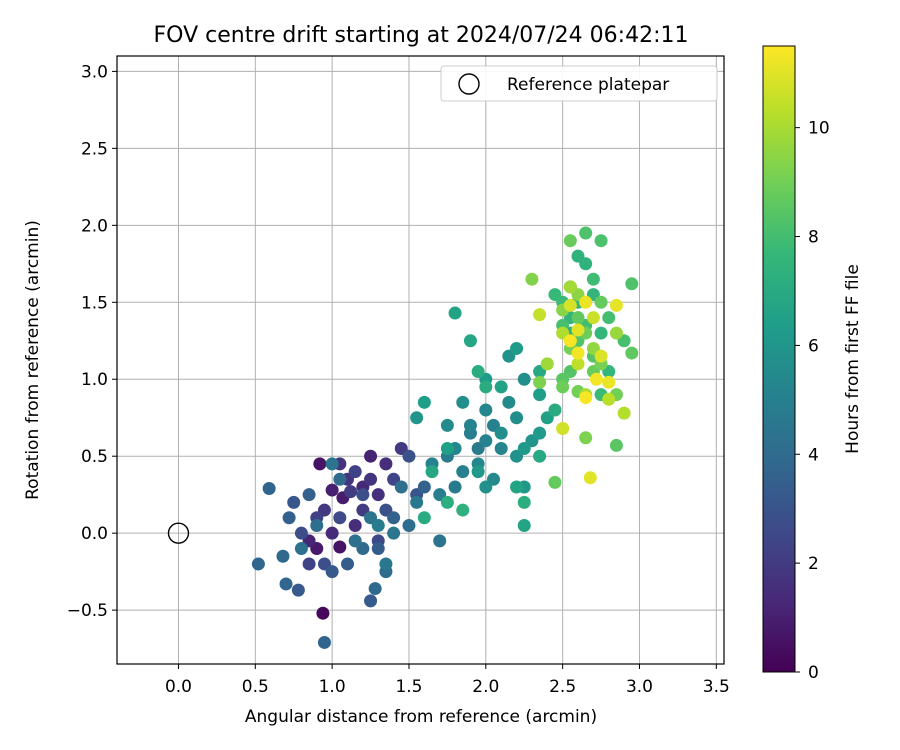 This screenshot has width=900, height=750. Describe the element at coordinates (469, 84) in the screenshot. I see `legend-marker-open-circle` at that location.